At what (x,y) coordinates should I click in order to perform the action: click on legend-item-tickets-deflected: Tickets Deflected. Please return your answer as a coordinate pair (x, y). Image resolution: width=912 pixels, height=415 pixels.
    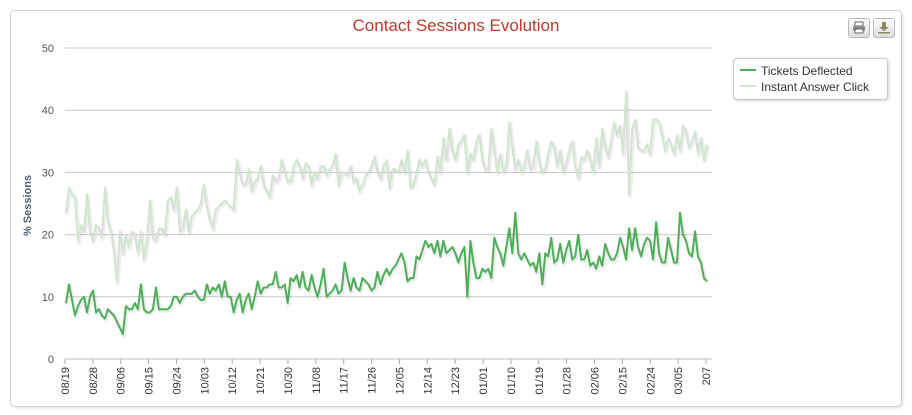
    Looking at the image, I should click on (796, 71).